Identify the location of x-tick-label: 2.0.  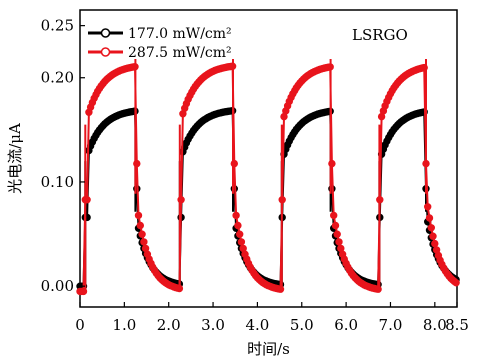
(169, 325).